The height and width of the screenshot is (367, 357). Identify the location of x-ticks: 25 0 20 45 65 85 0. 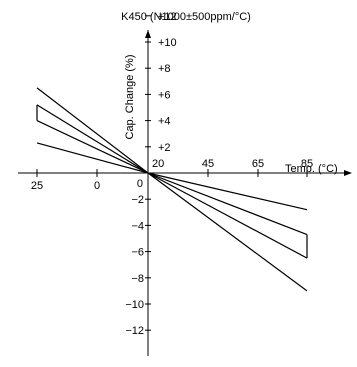
(172, 175).